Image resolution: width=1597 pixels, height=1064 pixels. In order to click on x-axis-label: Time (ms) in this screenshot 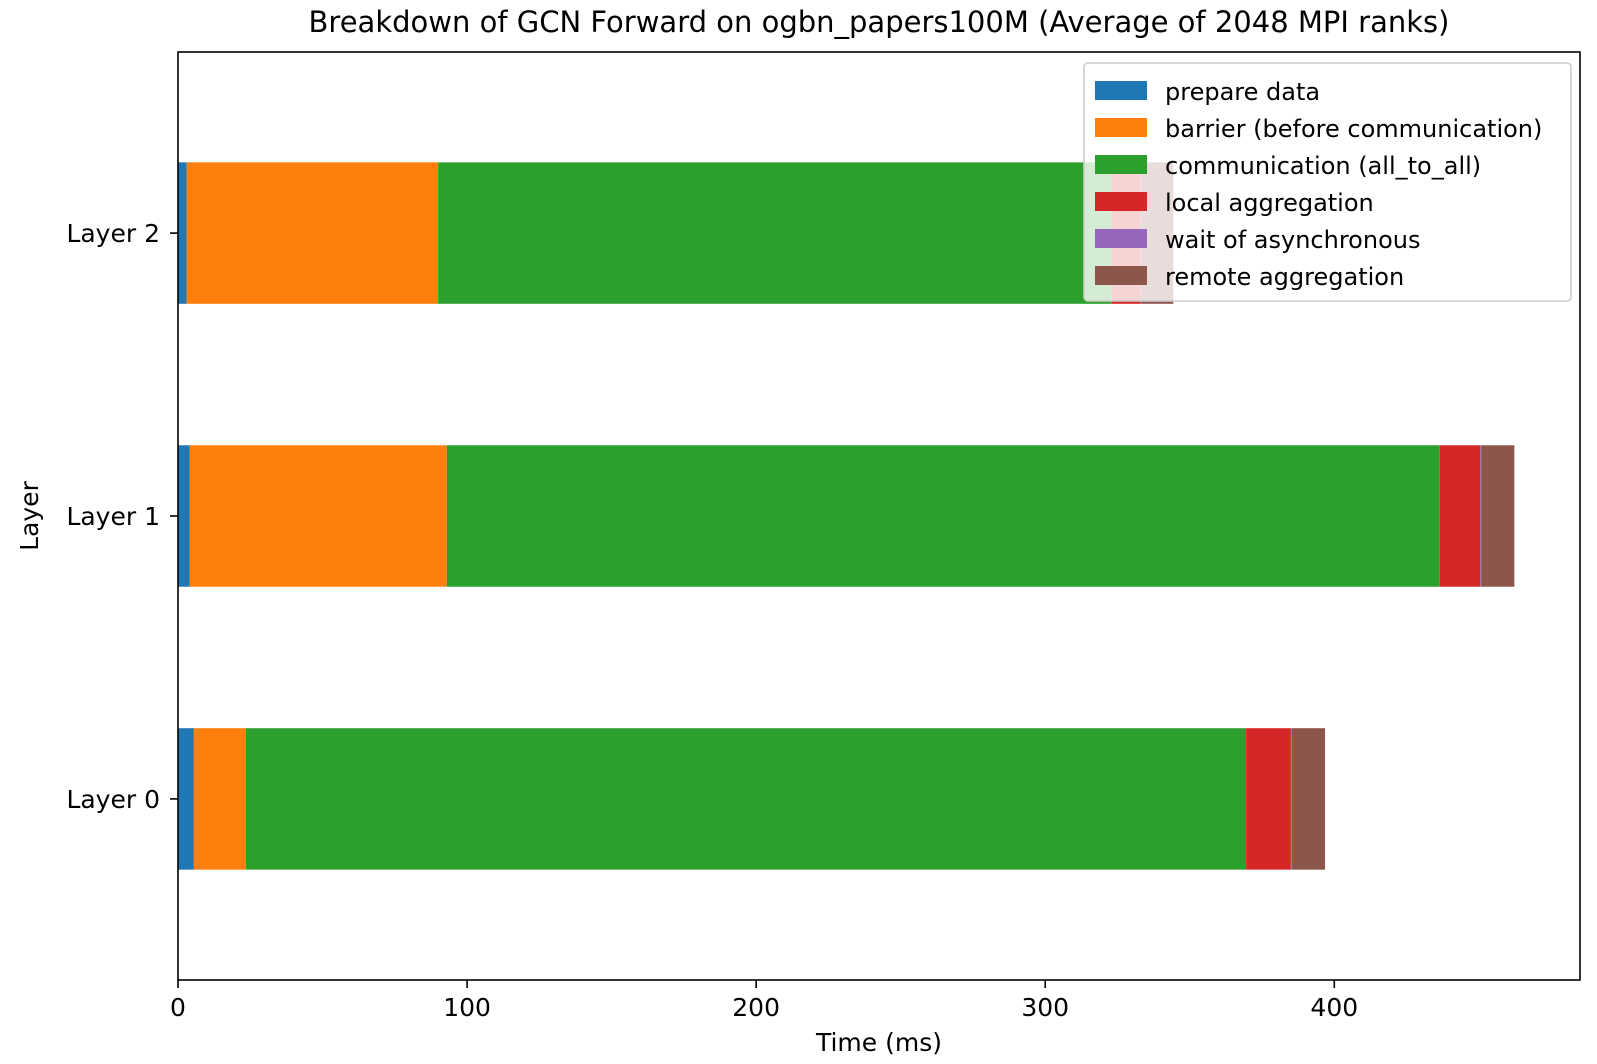, I will do `click(878, 1042)`.